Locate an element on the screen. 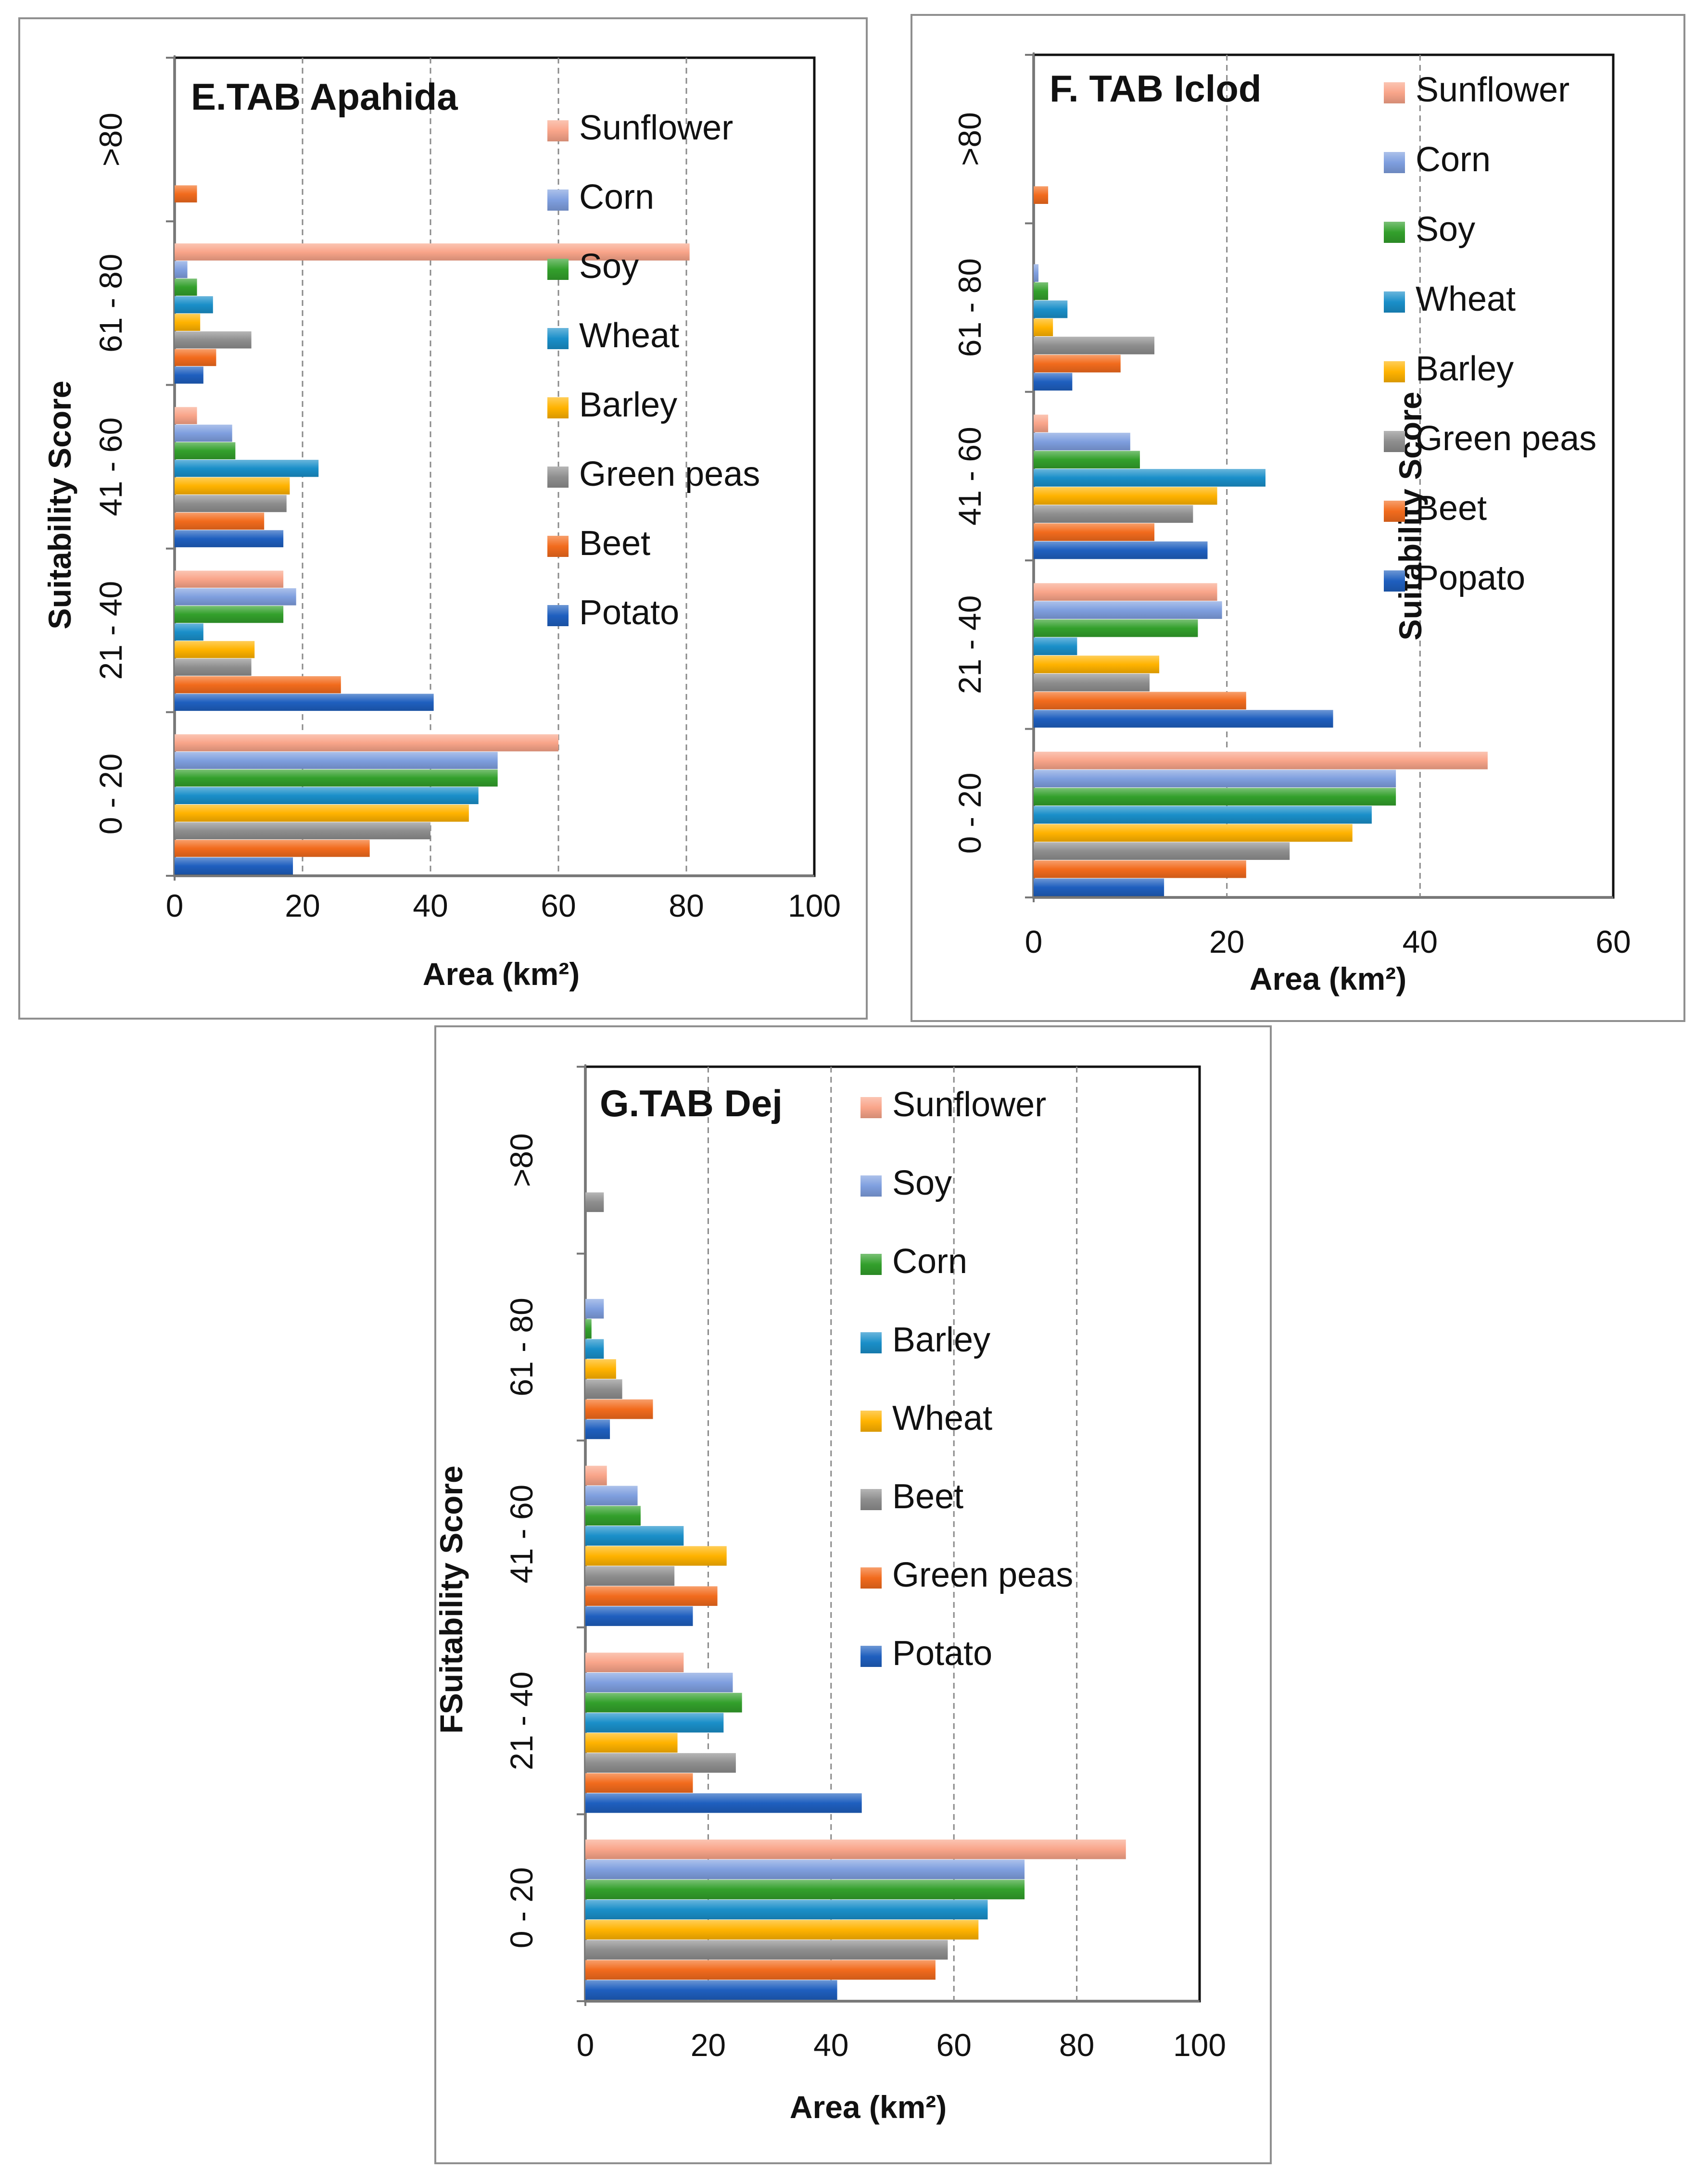 The image size is (1708, 2170). chart-title: E.TAB Apahida is located at coordinates (324, 97).